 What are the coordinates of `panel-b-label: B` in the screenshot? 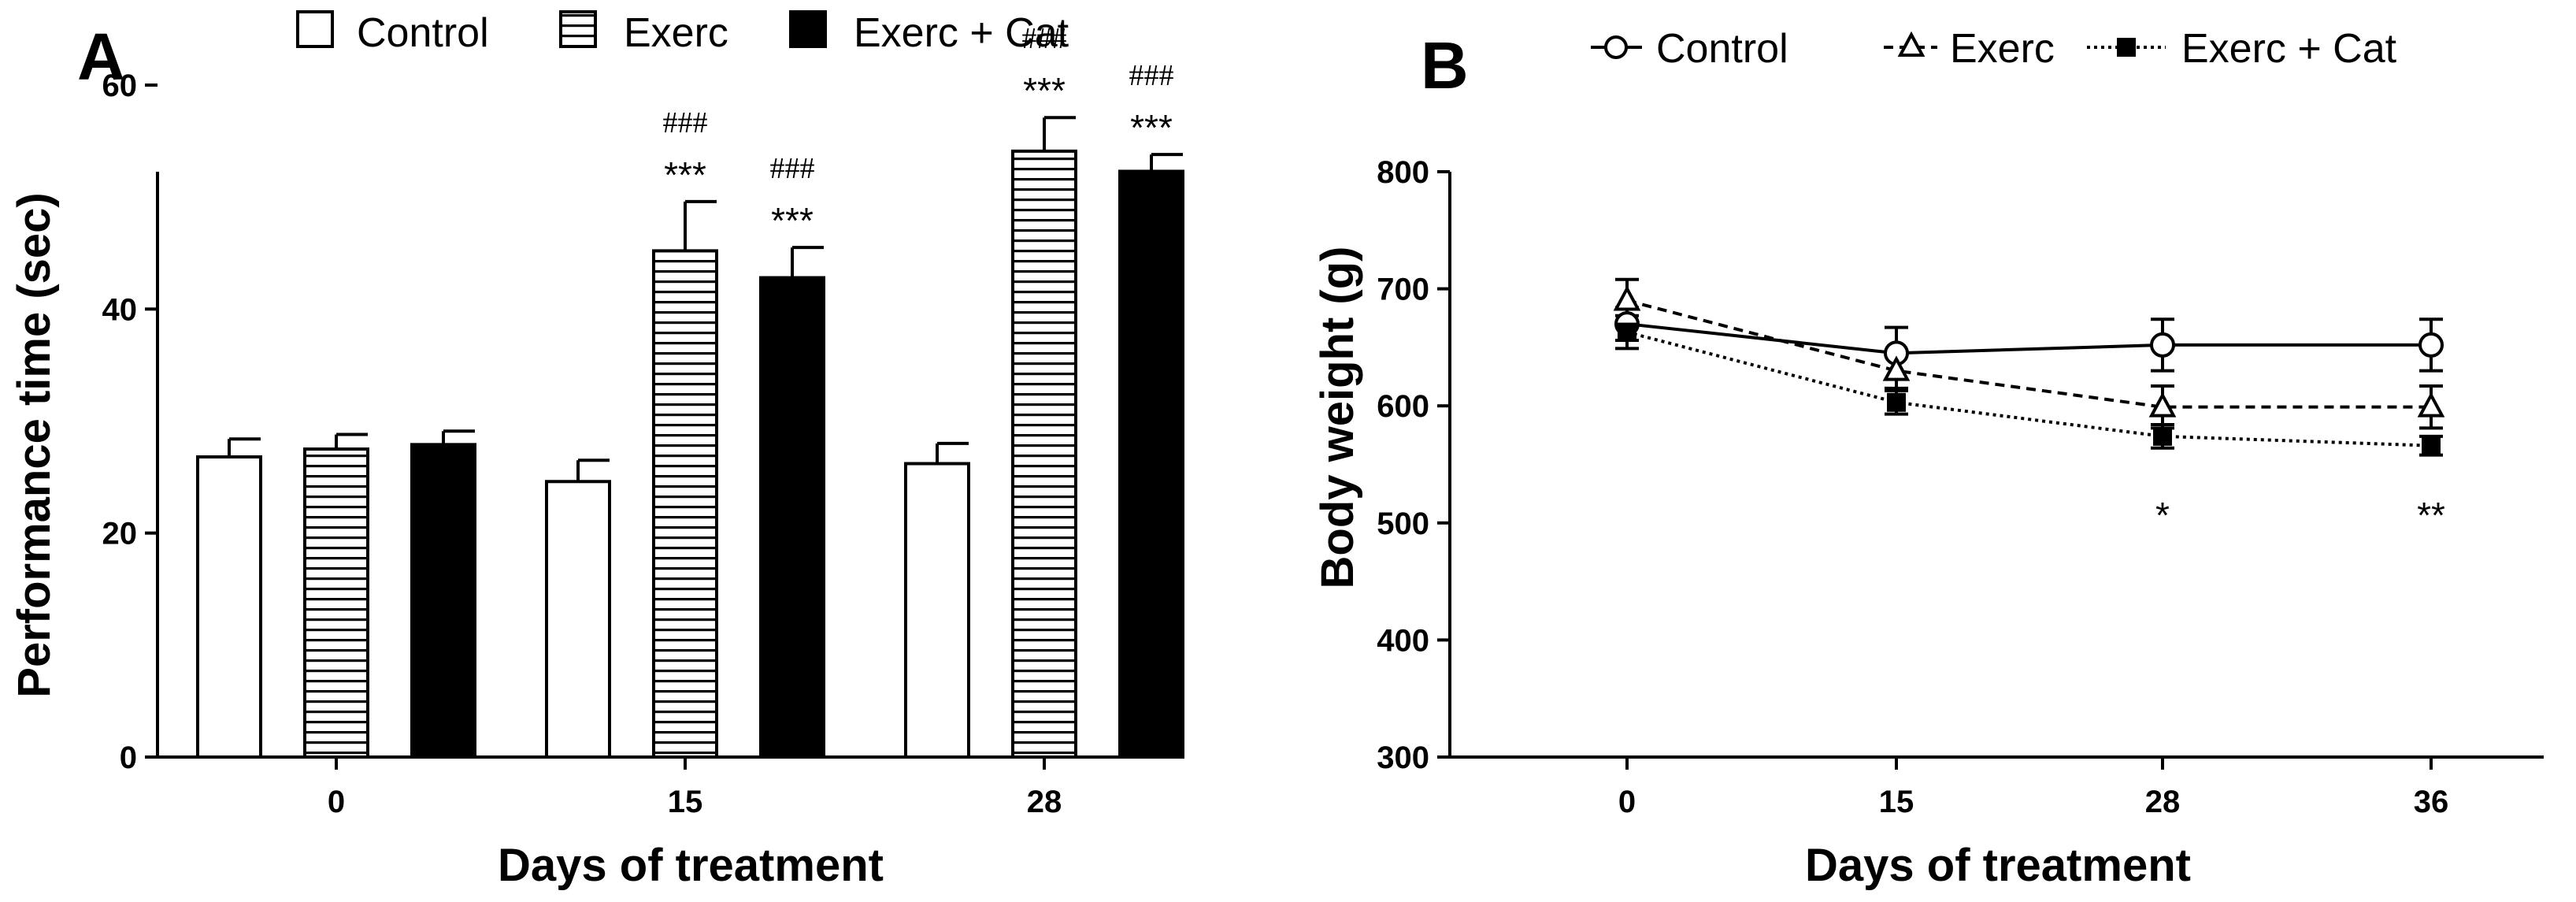 It's located at (1445, 65).